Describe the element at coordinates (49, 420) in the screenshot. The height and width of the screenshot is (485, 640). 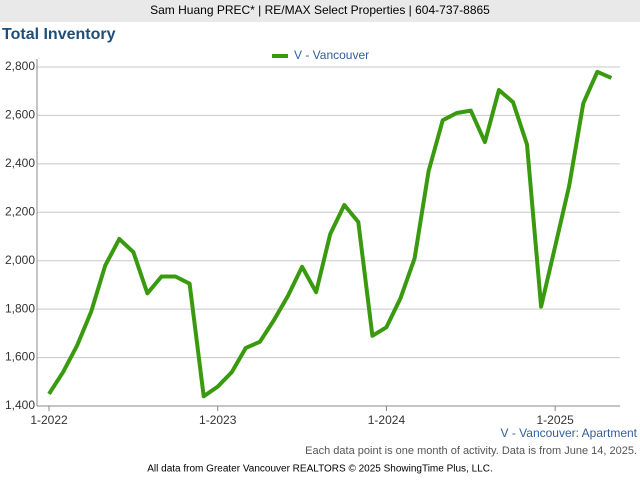
I see `x-tick-label: 1-2022` at that location.